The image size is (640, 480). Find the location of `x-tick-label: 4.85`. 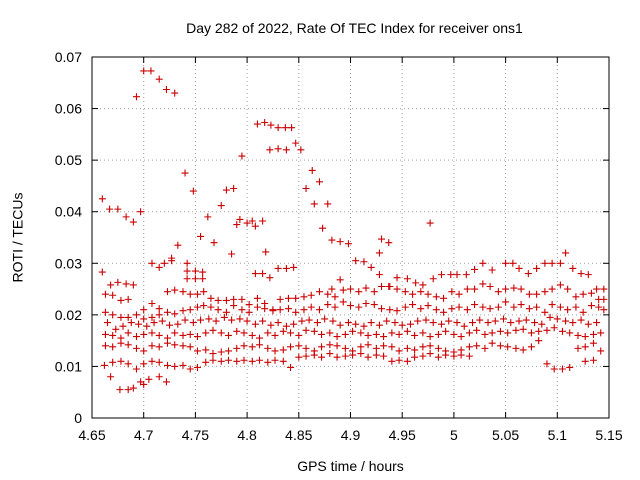

x-tick-label: 4.85 is located at coordinates (298, 435).